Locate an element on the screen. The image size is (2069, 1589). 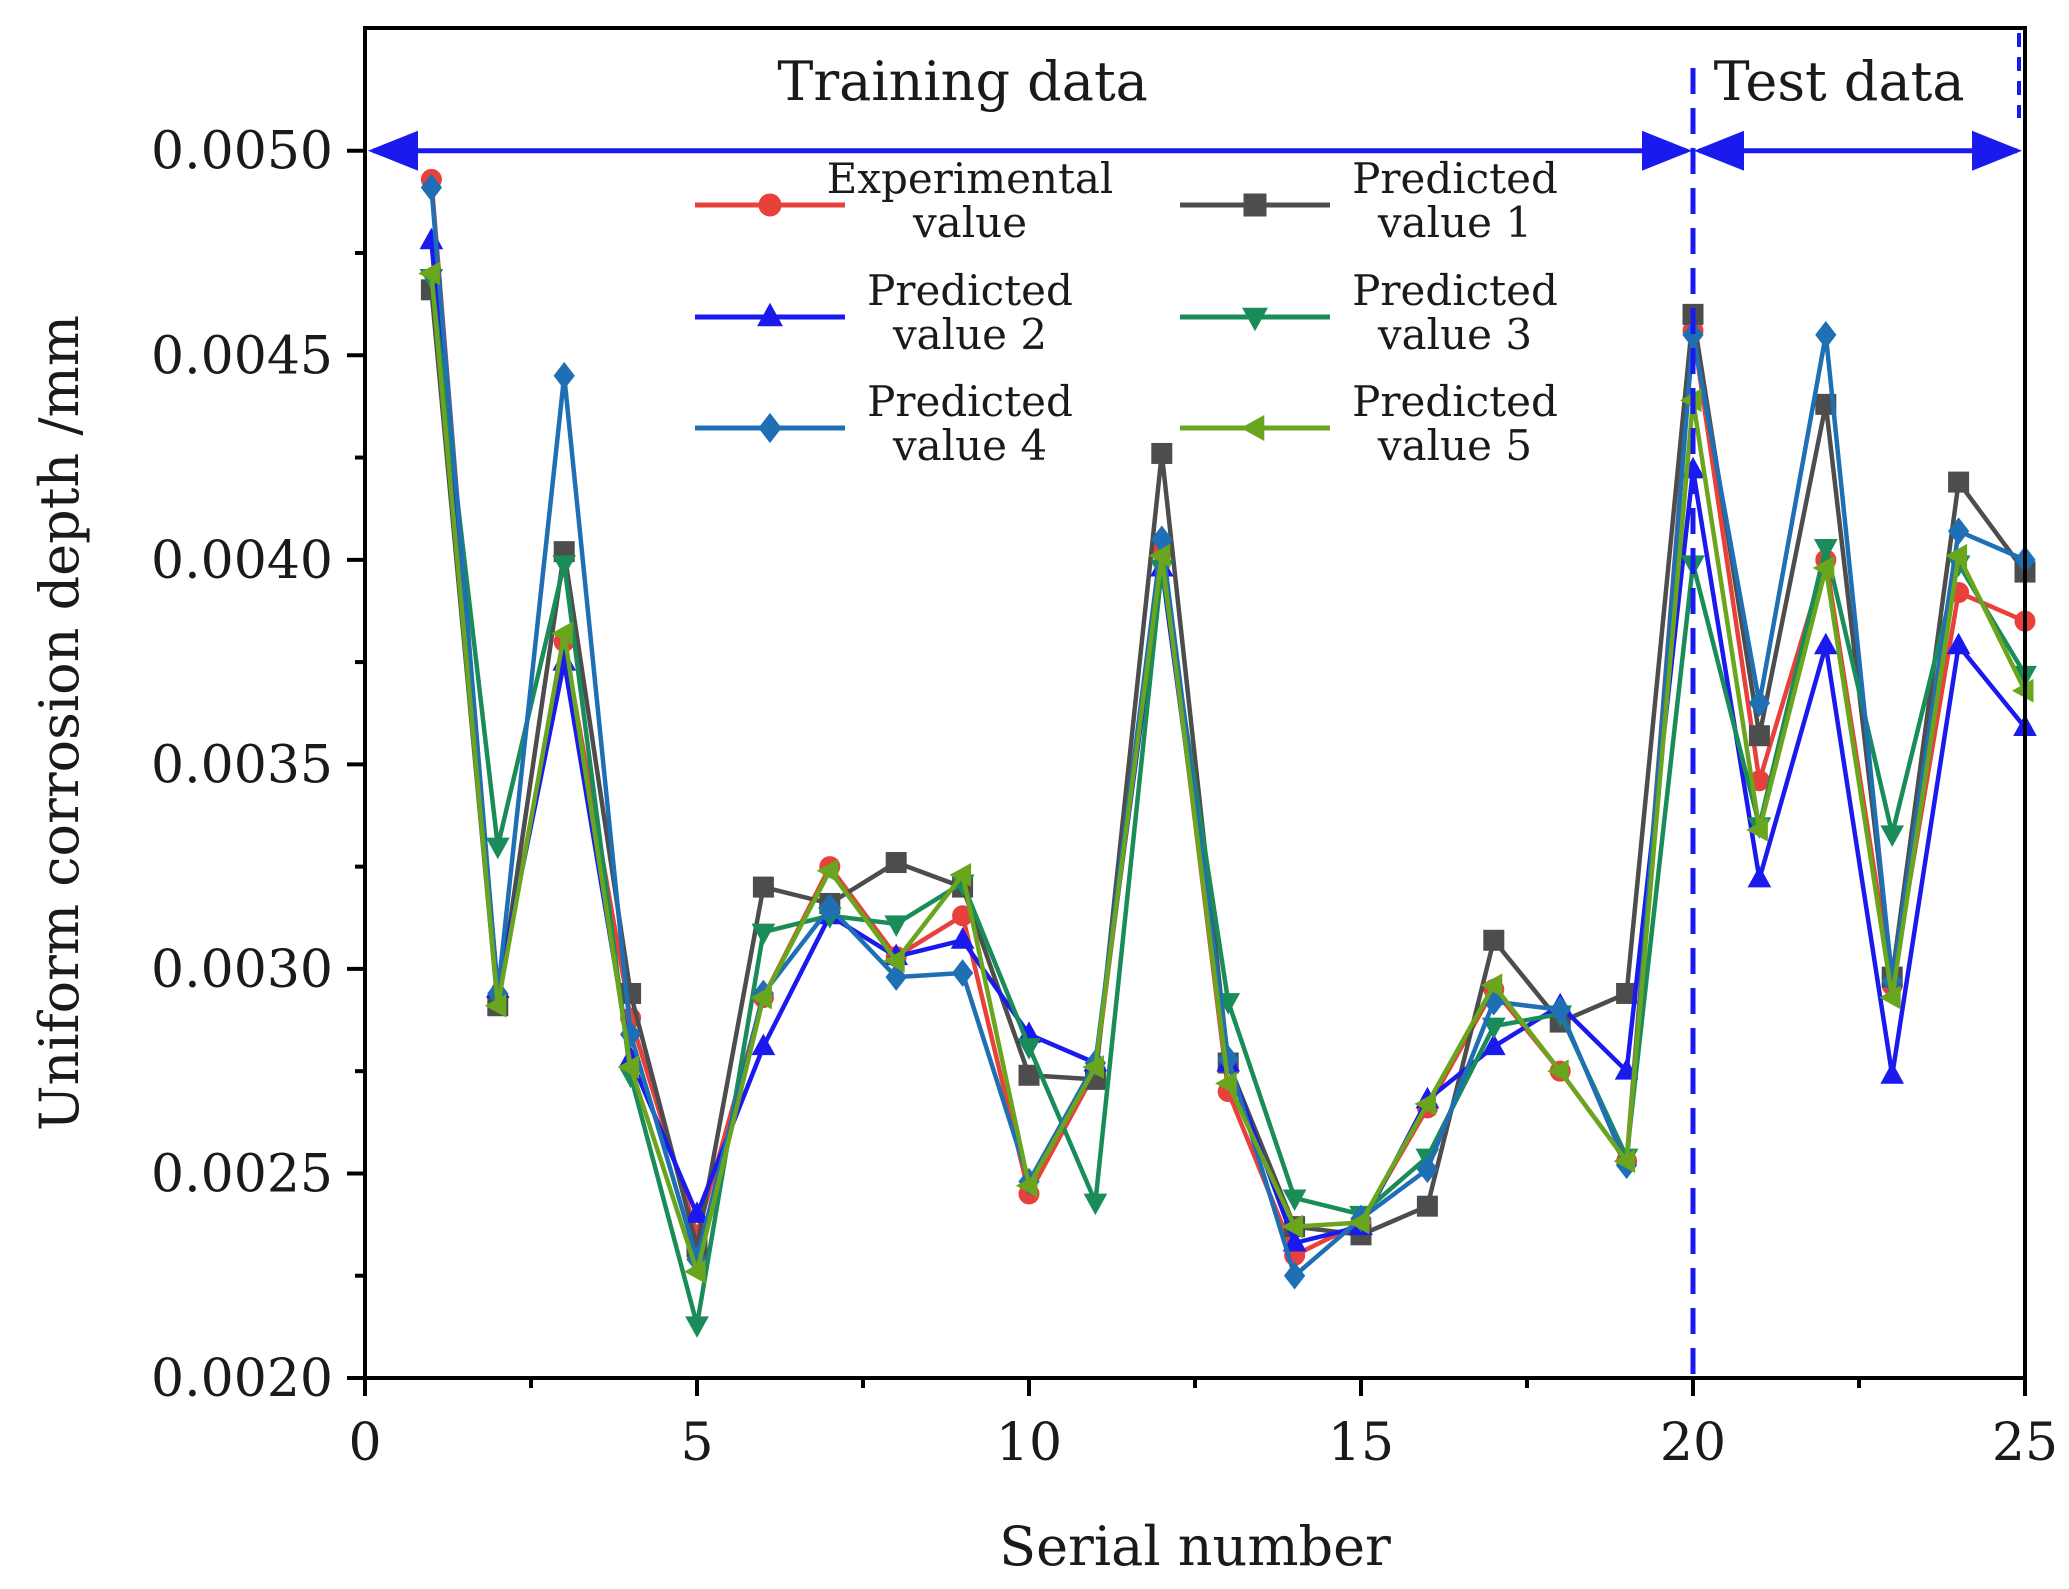
legend-label: Predicted value 4 is located at coordinates (970, 423).